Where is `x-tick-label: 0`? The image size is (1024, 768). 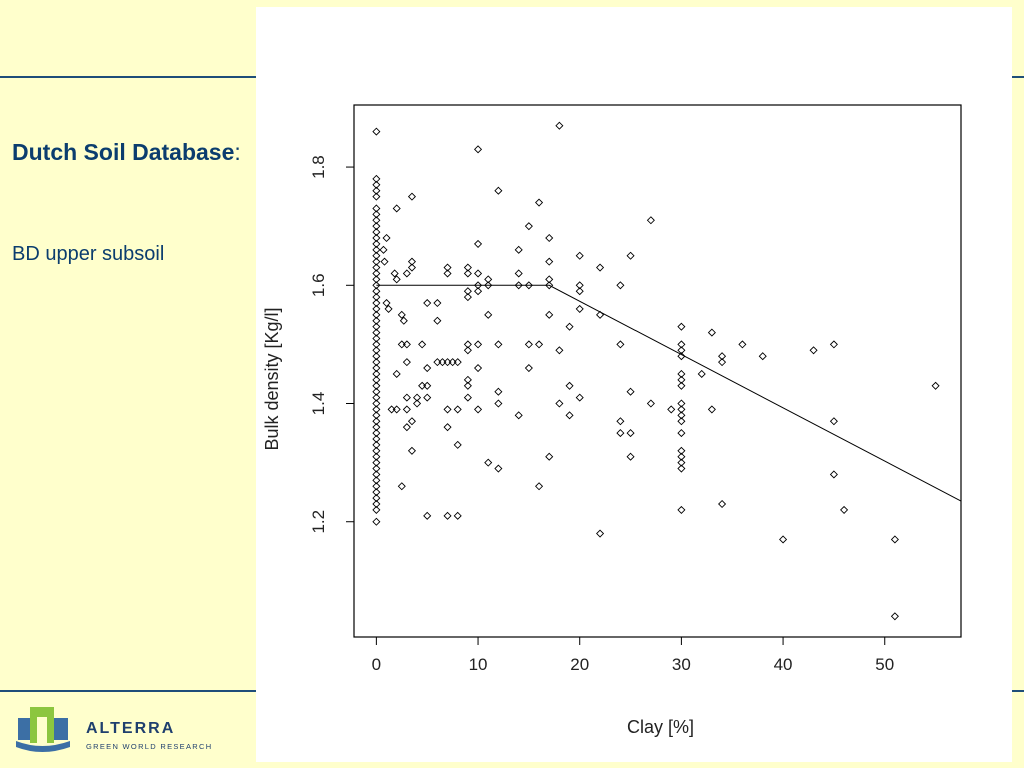
x-tick-label: 0 is located at coordinates (376, 664).